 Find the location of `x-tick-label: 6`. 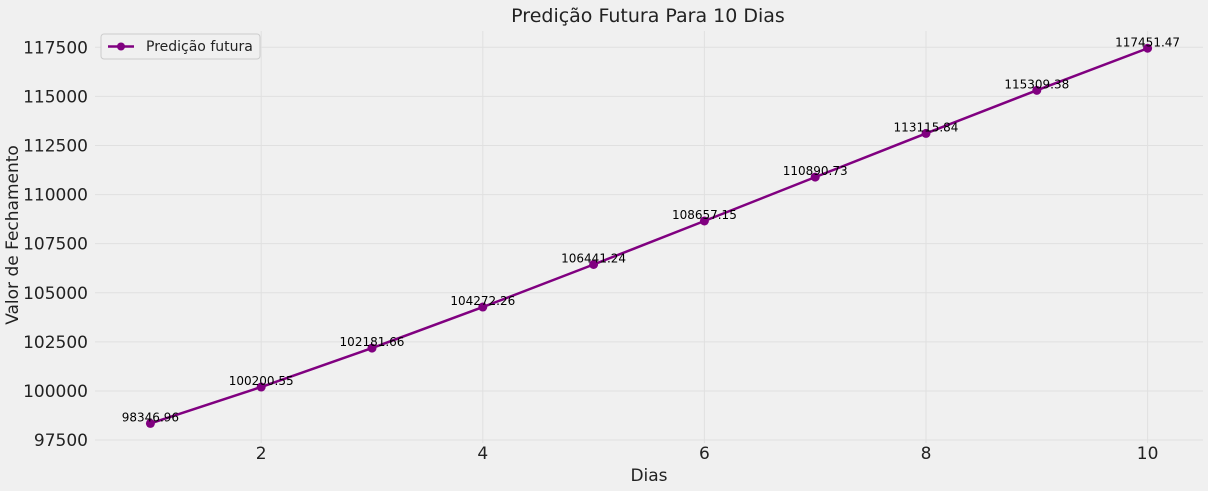

x-tick-label: 6 is located at coordinates (704, 454).